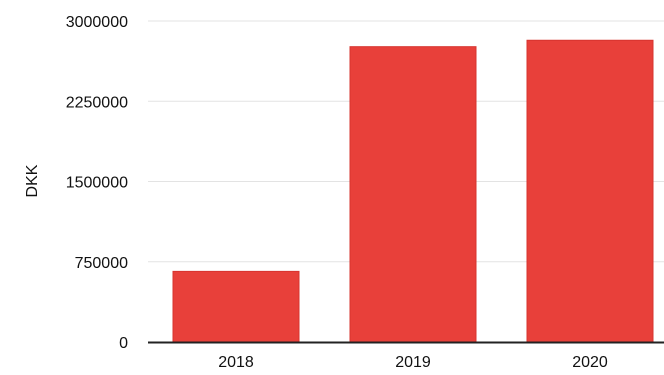 Image resolution: width=664 pixels, height=375 pixels. What do you see at coordinates (123, 343) in the screenshot?
I see `y-tick-label: 0` at bounding box center [123, 343].